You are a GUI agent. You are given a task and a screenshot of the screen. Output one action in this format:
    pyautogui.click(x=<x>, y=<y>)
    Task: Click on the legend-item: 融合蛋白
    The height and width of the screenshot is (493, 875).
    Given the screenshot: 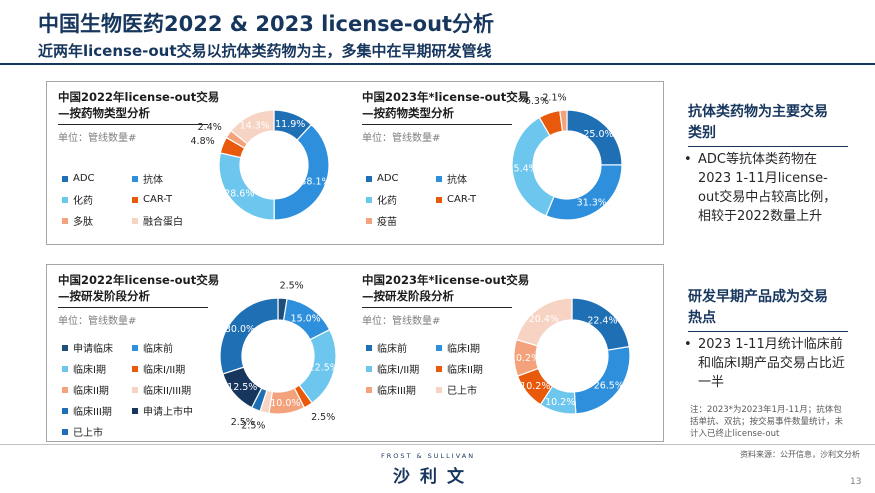 What is the action you would take?
    pyautogui.click(x=172, y=220)
    